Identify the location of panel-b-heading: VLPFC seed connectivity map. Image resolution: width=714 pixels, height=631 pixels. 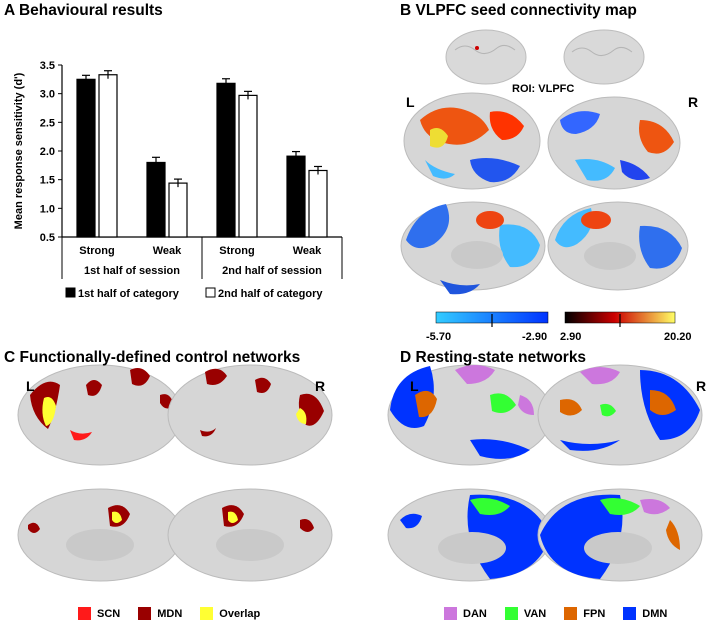
(526, 10).